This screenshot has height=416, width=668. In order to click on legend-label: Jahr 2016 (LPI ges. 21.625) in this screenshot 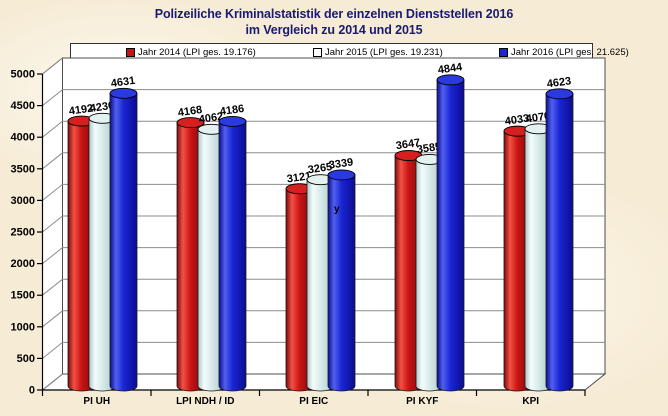, I will do `click(570, 52)`.